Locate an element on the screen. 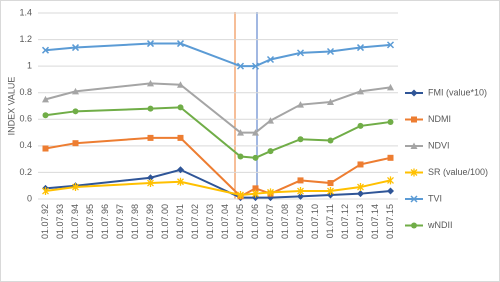  y-tick-label: 0.8 is located at coordinates (25, 92).